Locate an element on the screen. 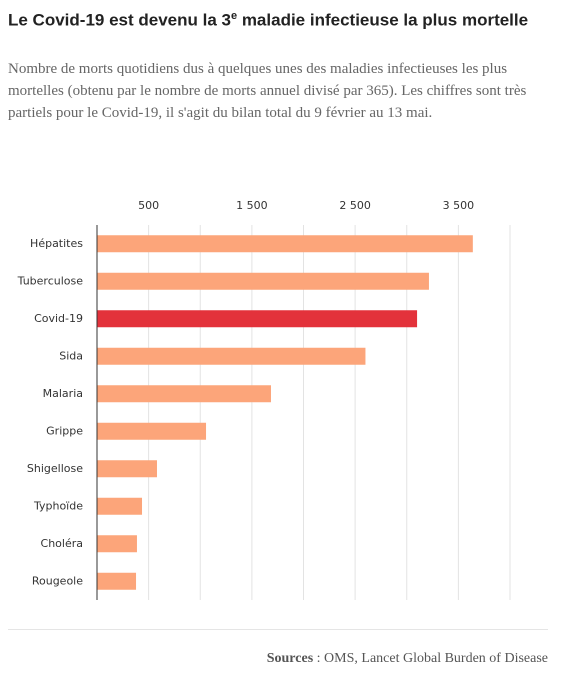 This screenshot has height=685, width=576. title-text: Le Covid-19 est devenu la 3 is located at coordinates (119, 20).